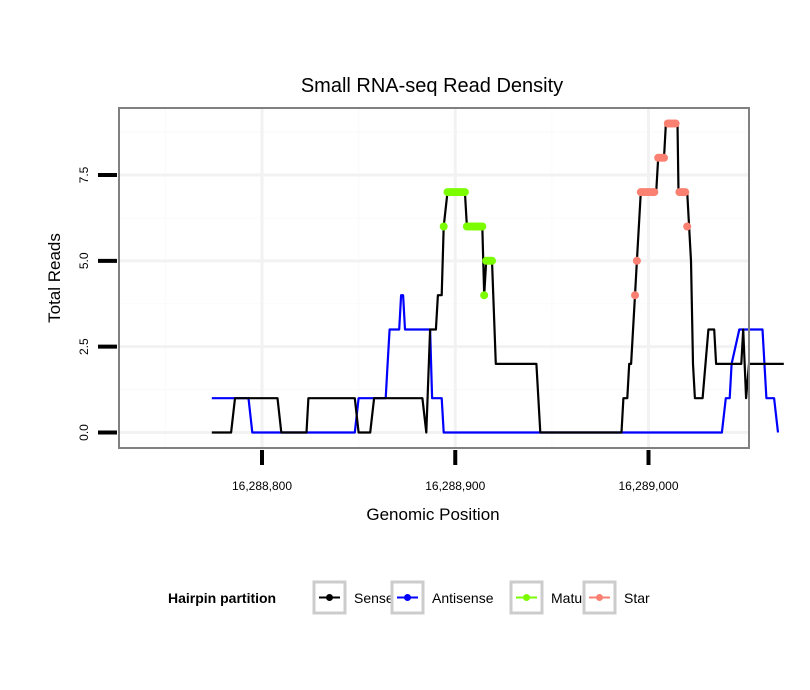 The image size is (810, 690). I want to click on y-tick-label: 5.0, so click(84, 260).